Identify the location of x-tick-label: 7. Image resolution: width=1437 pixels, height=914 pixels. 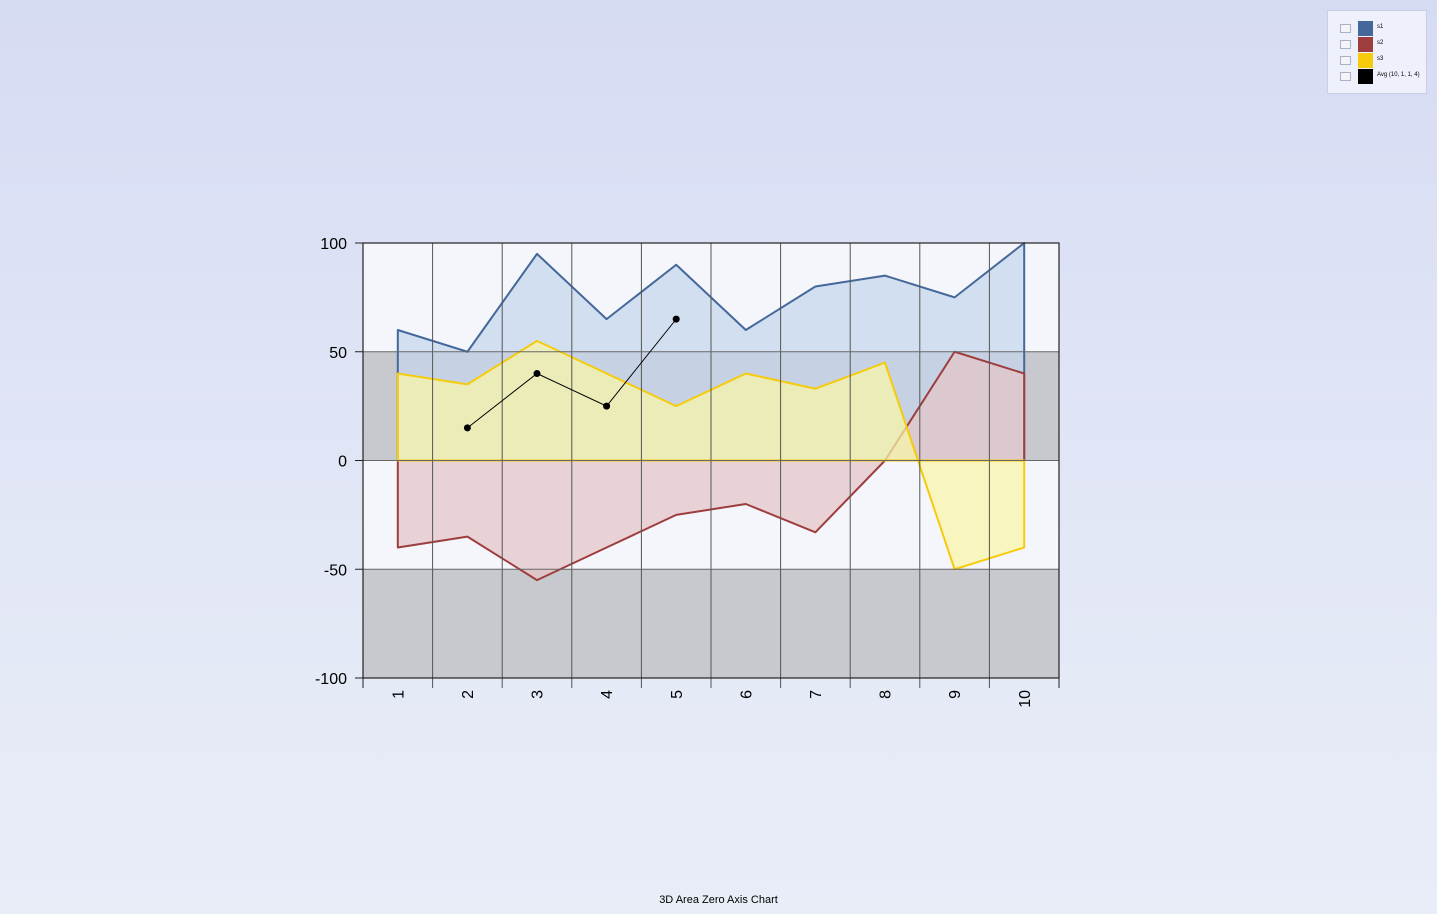
(816, 694).